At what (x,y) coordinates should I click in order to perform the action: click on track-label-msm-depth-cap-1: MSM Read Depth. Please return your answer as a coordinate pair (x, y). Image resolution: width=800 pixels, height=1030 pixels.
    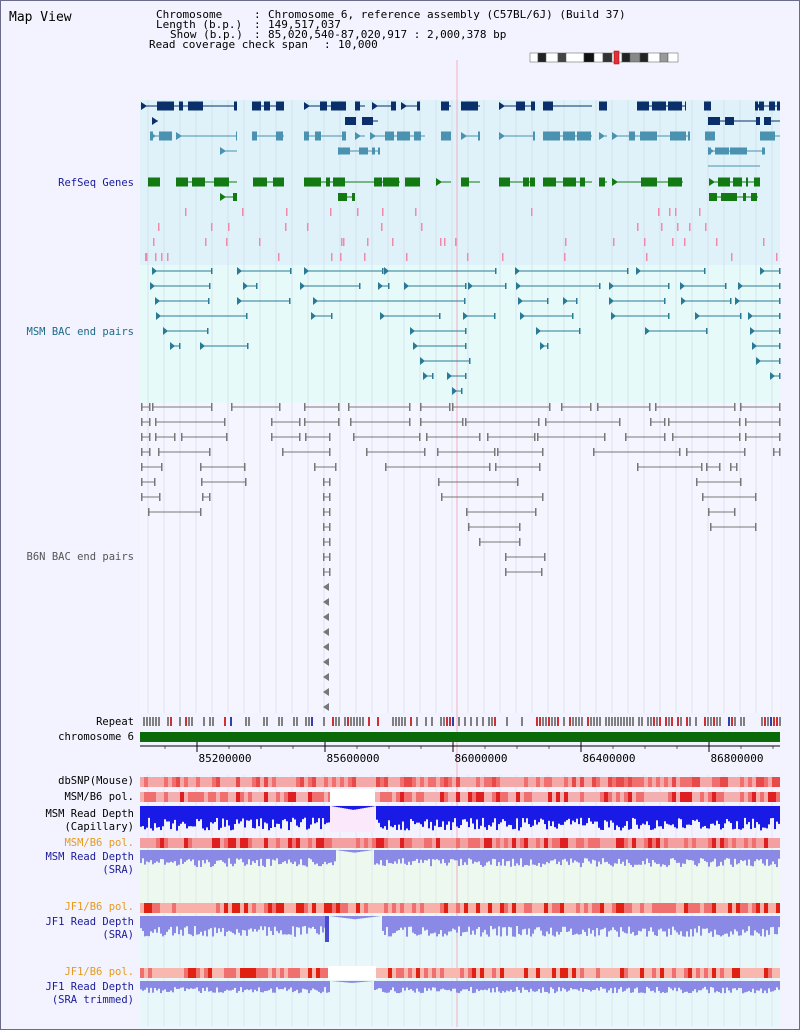
    Looking at the image, I should click on (89, 814).